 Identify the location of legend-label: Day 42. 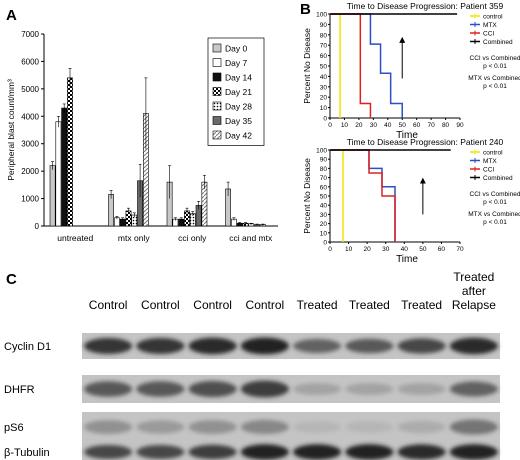
(238, 136).